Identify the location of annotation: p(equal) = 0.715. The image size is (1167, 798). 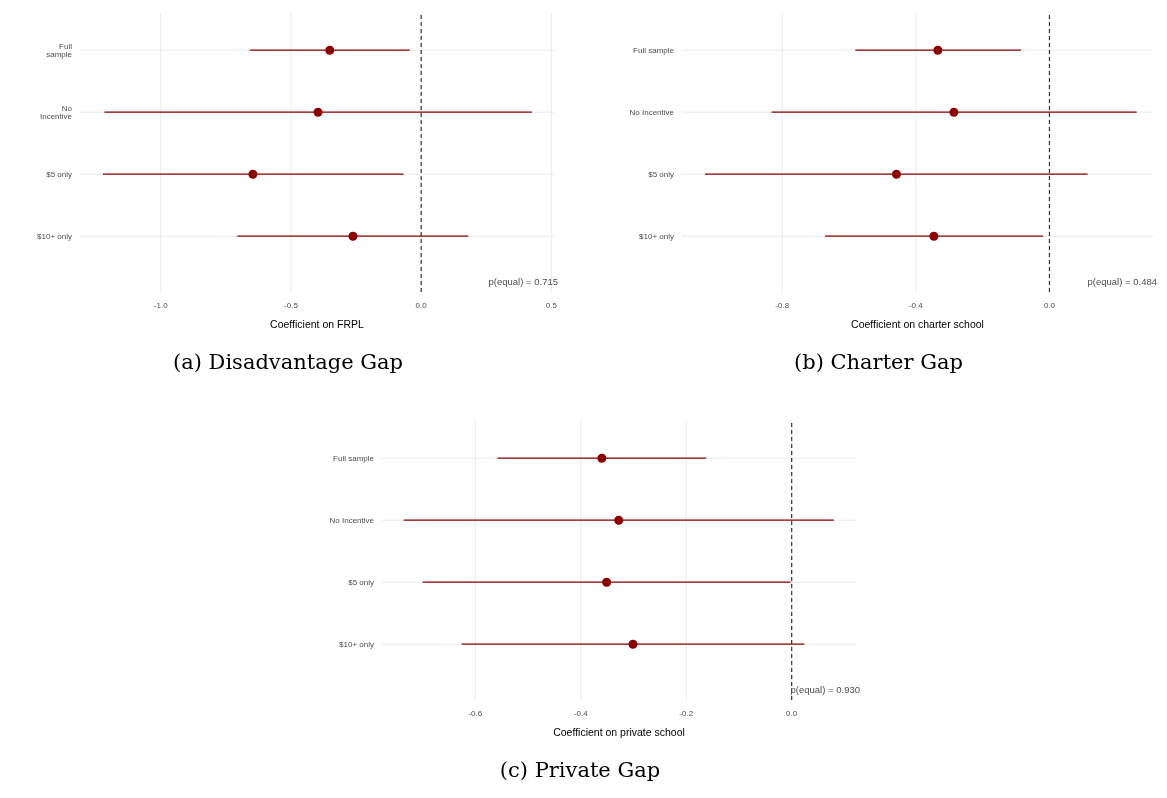
(523, 281).